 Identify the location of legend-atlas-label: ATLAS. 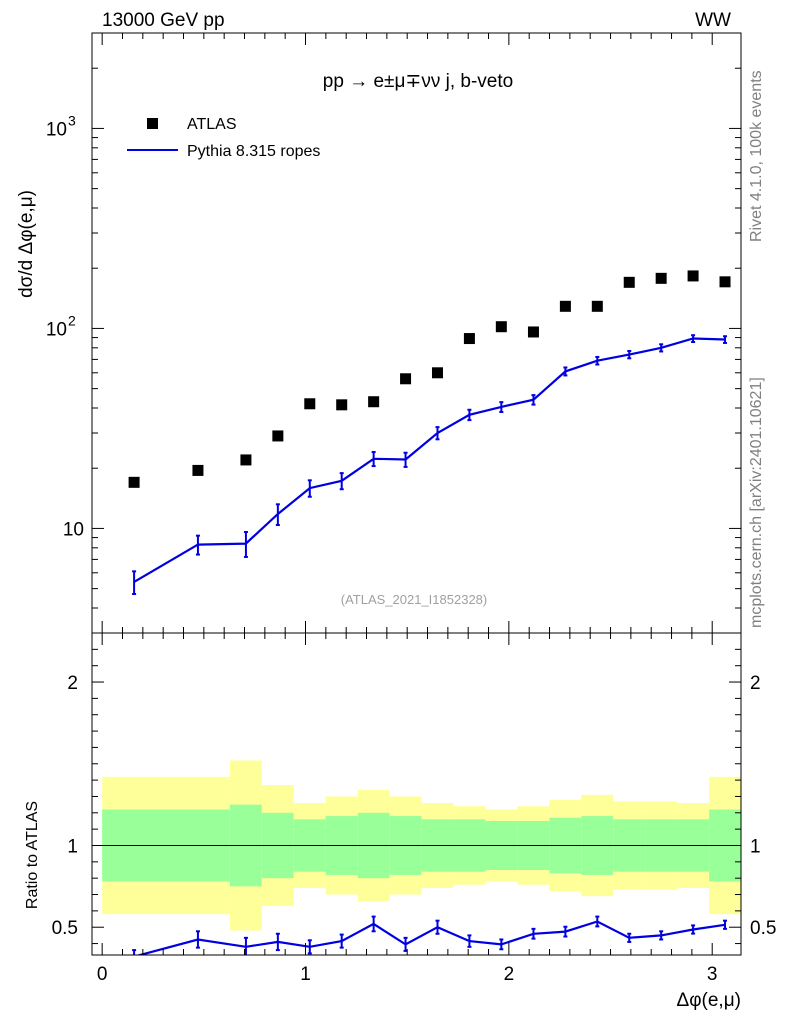
(212, 124).